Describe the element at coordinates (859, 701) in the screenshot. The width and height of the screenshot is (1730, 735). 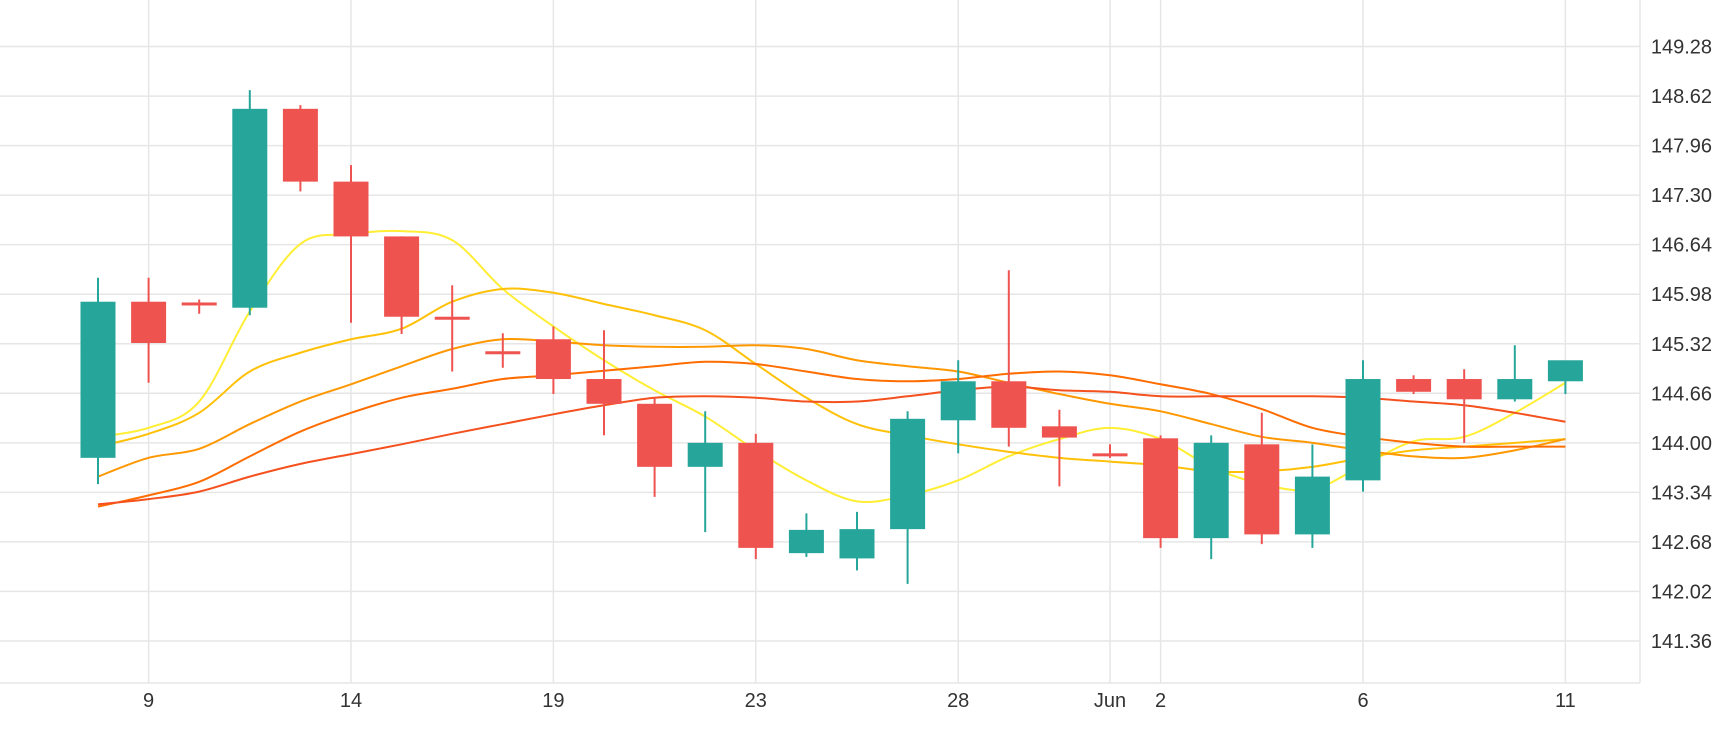
I see `time-axis: 9 14 19 23 28 Jun 2 6 11` at that location.